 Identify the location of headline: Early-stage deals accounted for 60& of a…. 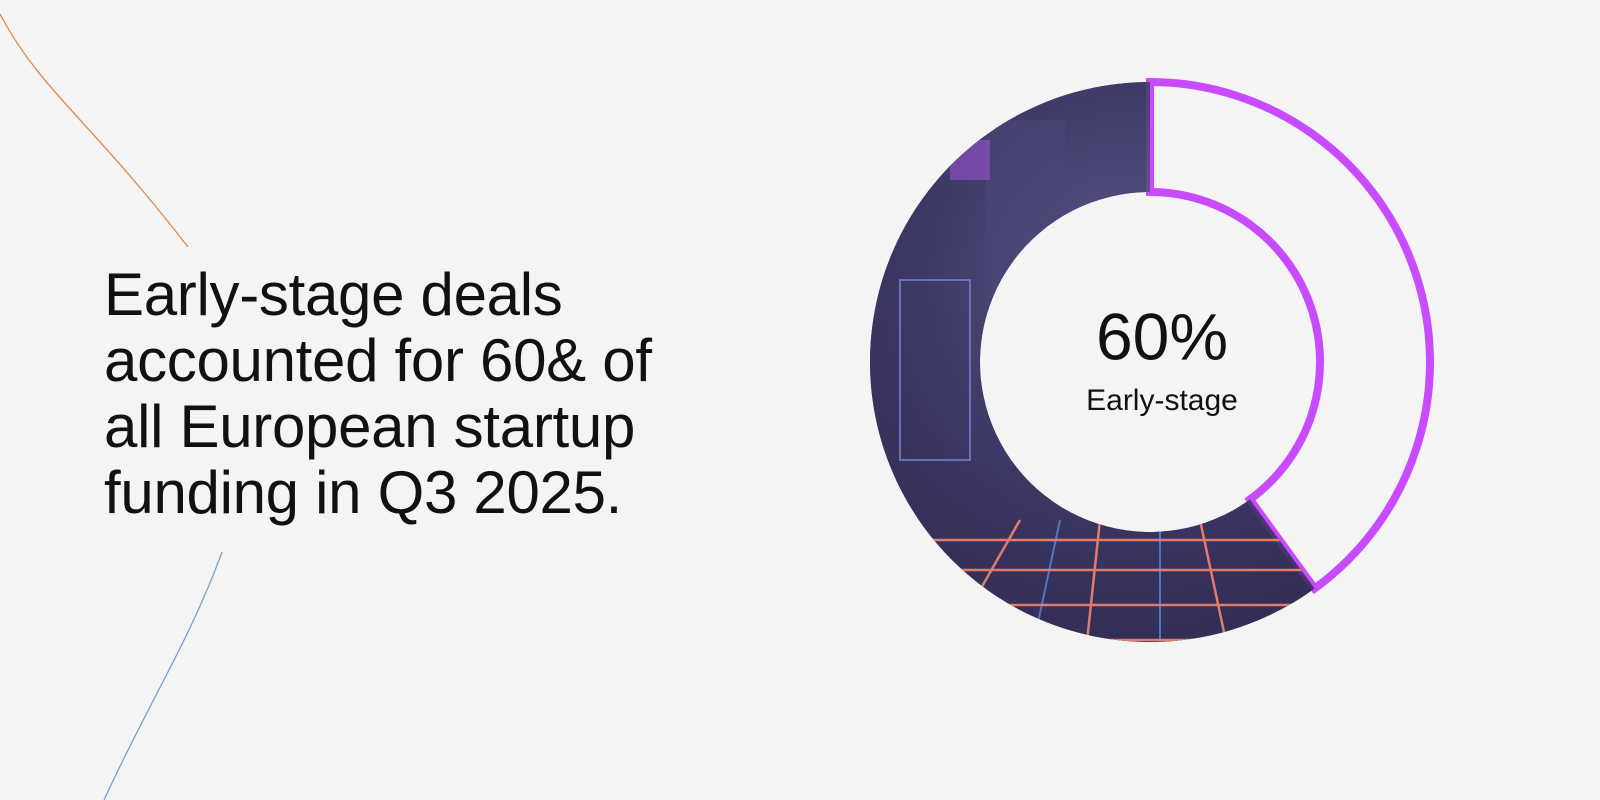
(378, 393).